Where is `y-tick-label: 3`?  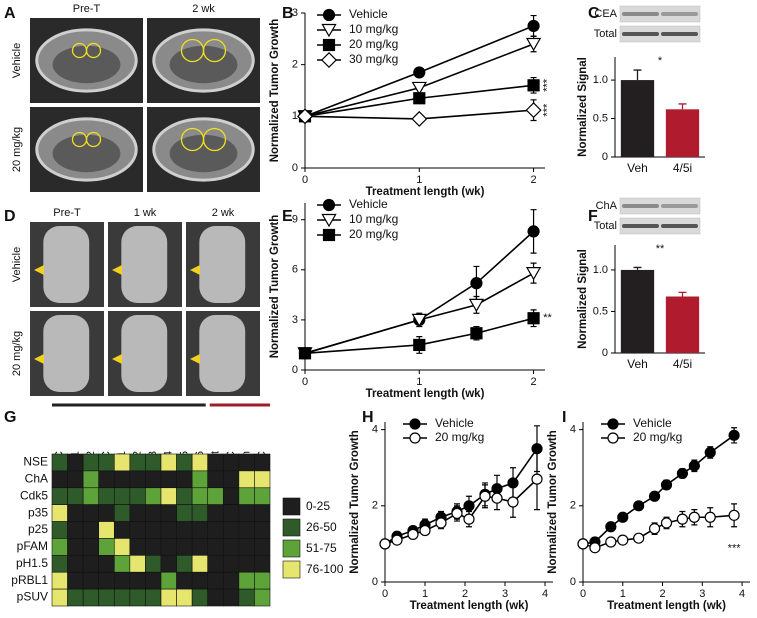
y-tick-label: 3 is located at coordinates (295, 320).